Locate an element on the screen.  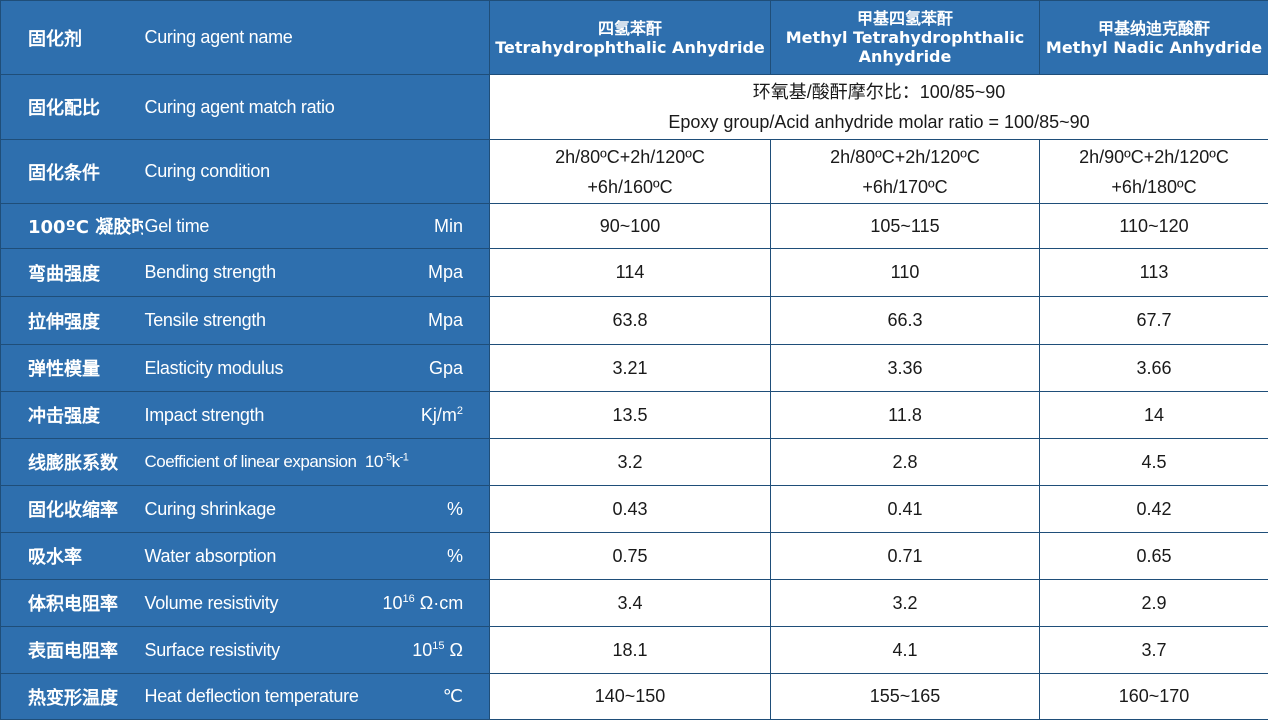
header-label-zh: 固化剂 is located at coordinates (71, 37).